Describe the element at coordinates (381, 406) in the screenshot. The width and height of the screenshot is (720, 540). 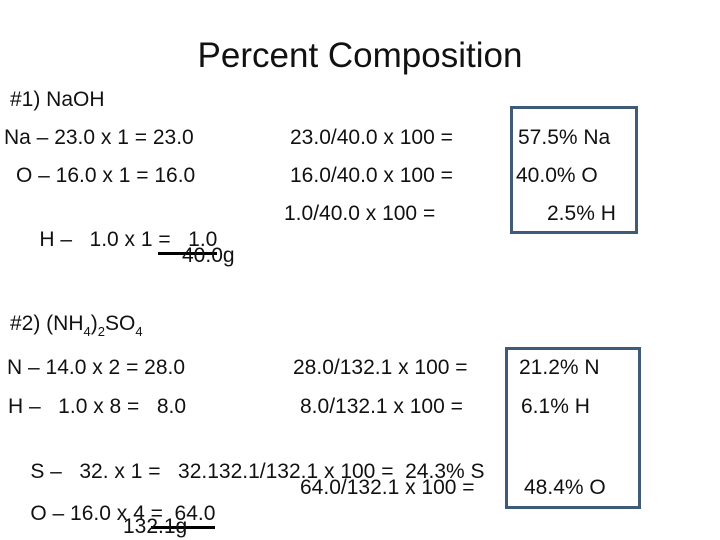
I see `p2-h-fraction: 8.0/132.1 x 100 =` at that location.